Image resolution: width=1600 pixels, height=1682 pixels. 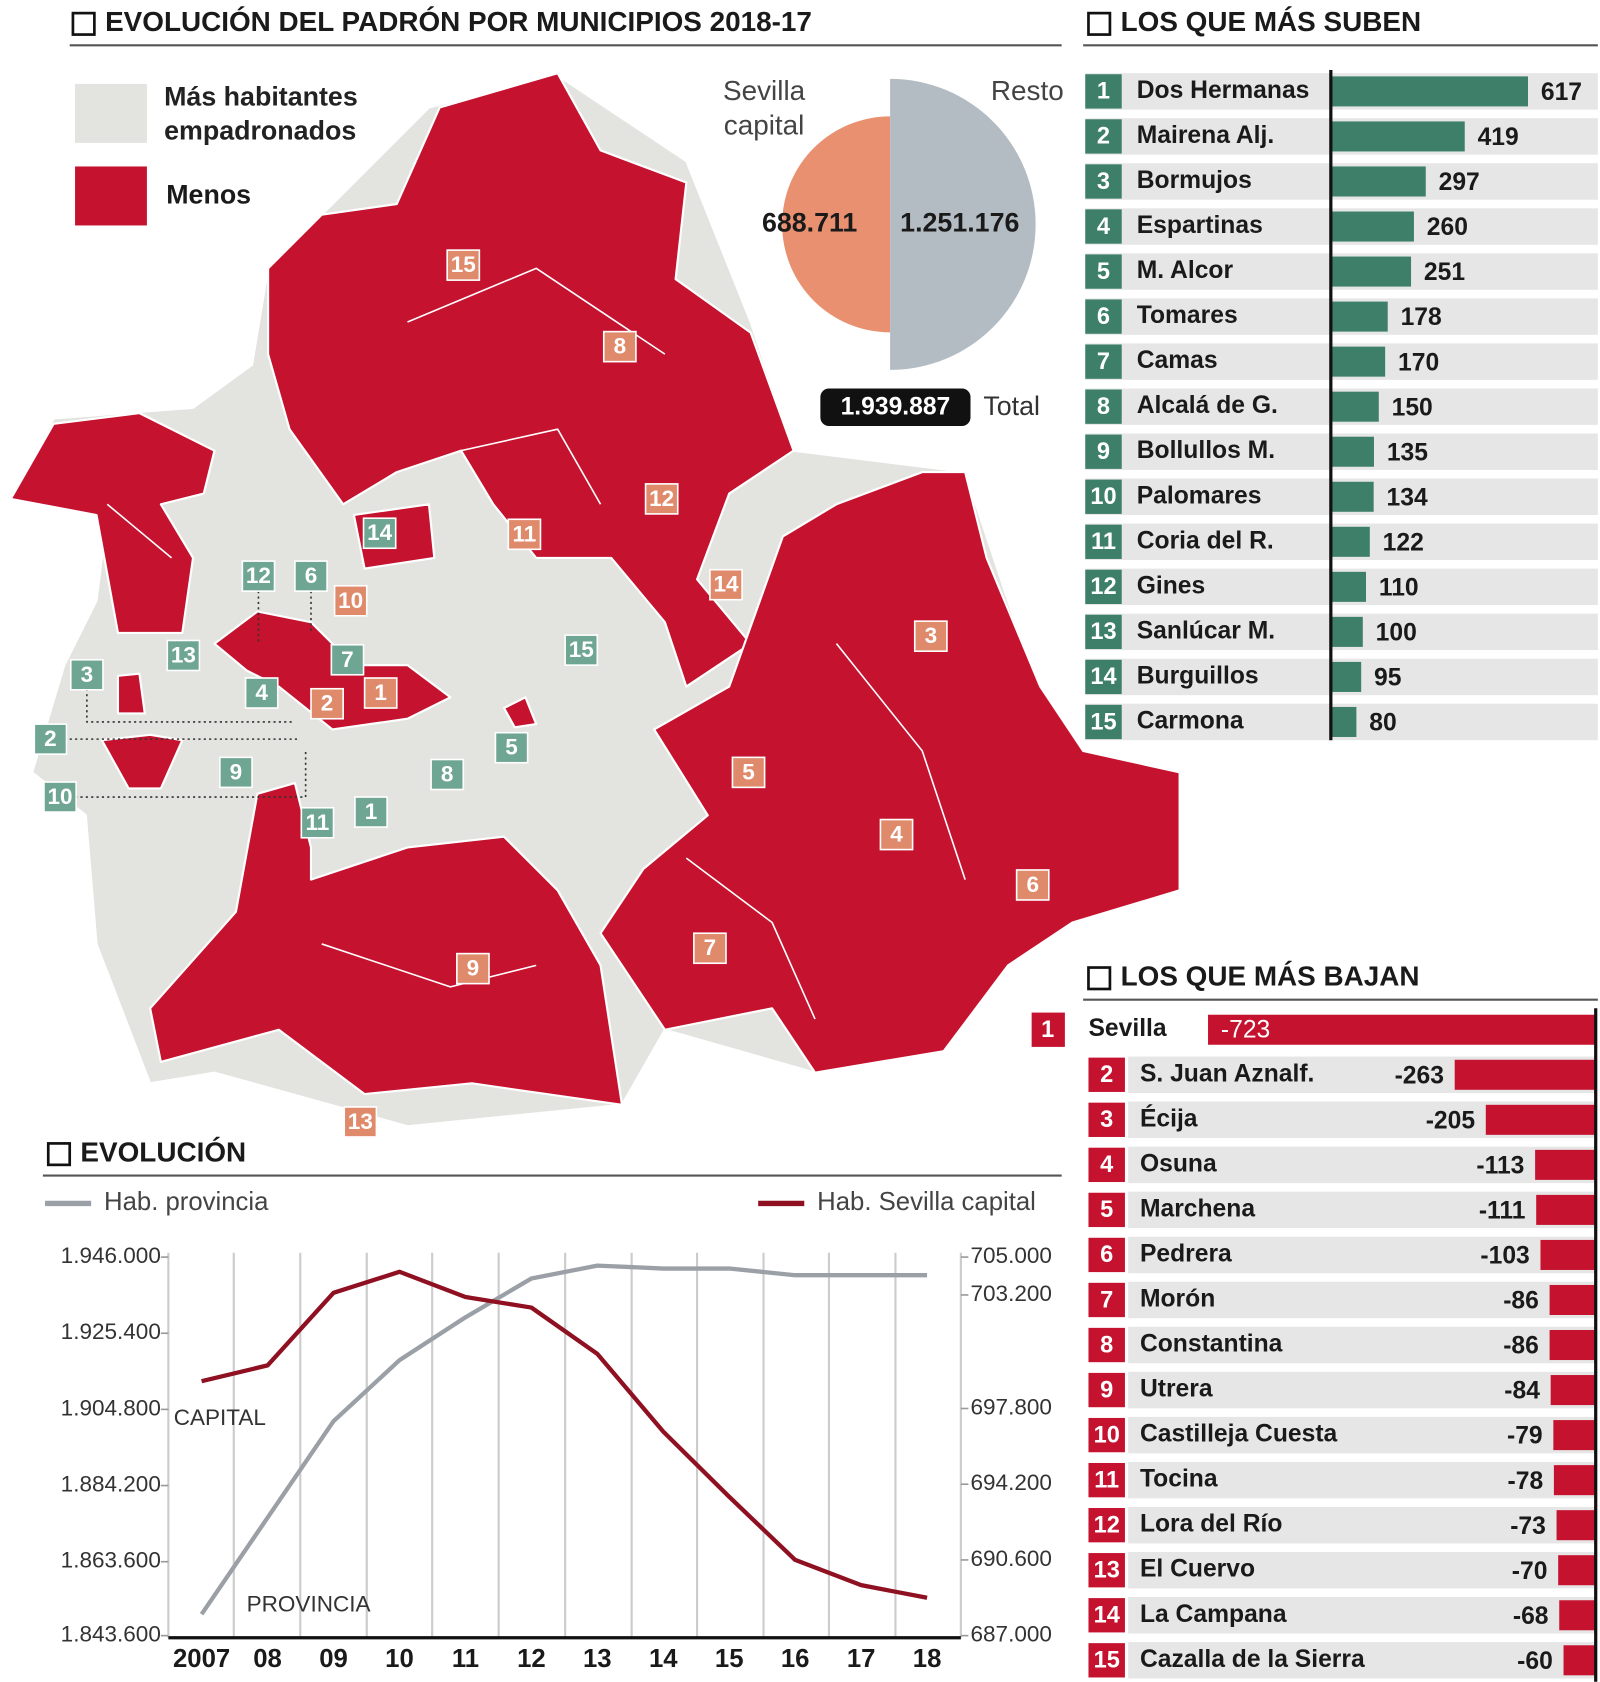 I want to click on legend-label: Hab. provincia, so click(x=186, y=1202).